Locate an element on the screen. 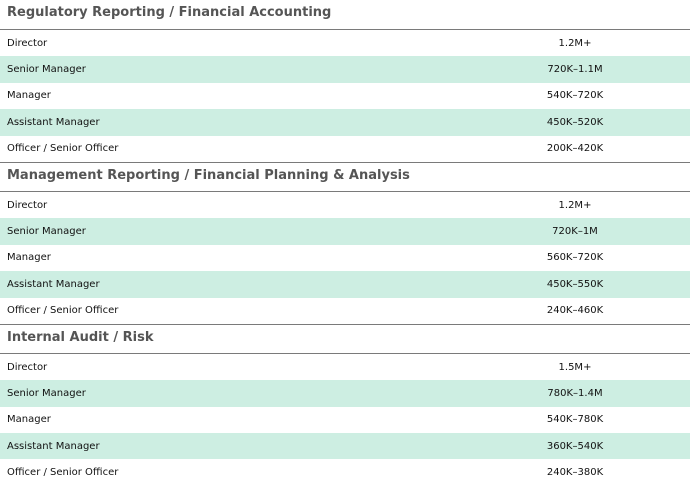 This screenshot has width=700, height=500. salary-range: 200K–420K is located at coordinates (575, 149).